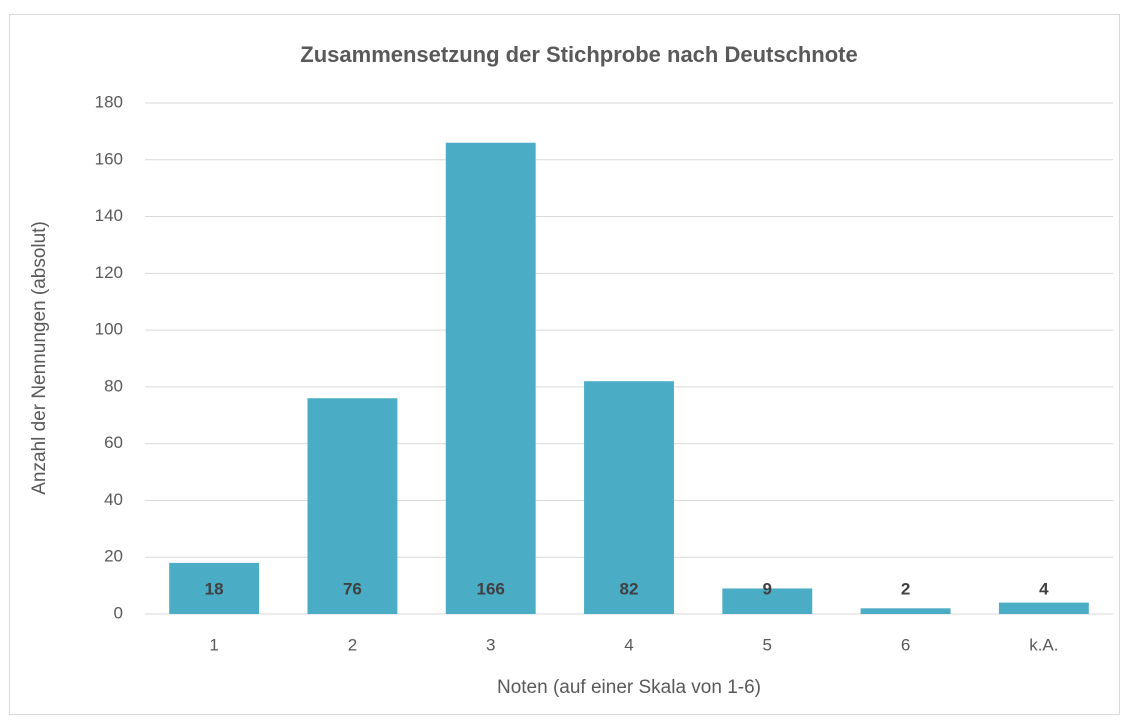 The height and width of the screenshot is (725, 1131). I want to click on x-tick-label: 5, so click(767, 644).